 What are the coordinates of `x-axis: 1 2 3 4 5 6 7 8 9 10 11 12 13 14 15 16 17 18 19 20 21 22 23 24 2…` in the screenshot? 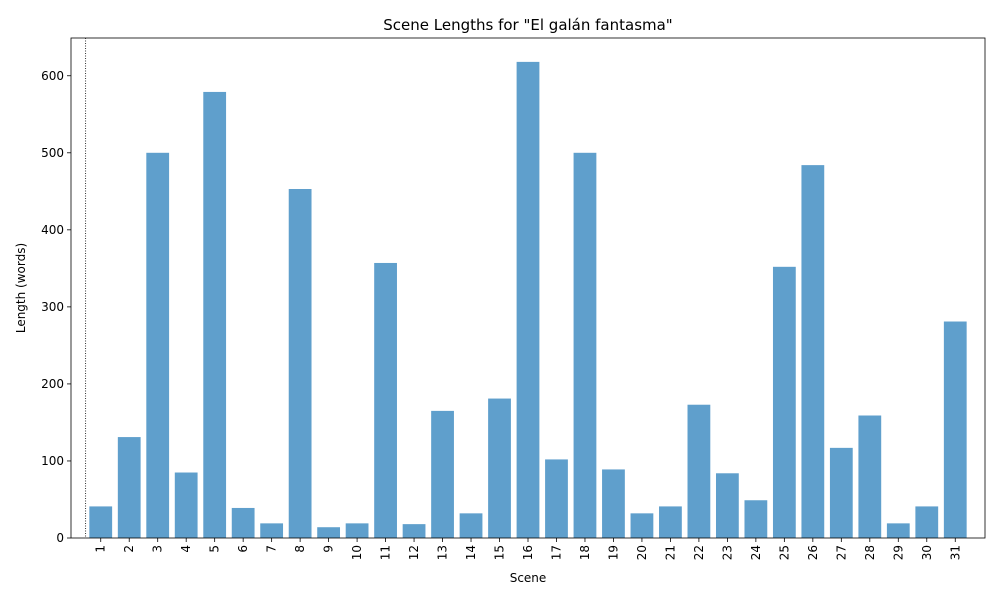 It's located at (528, 549).